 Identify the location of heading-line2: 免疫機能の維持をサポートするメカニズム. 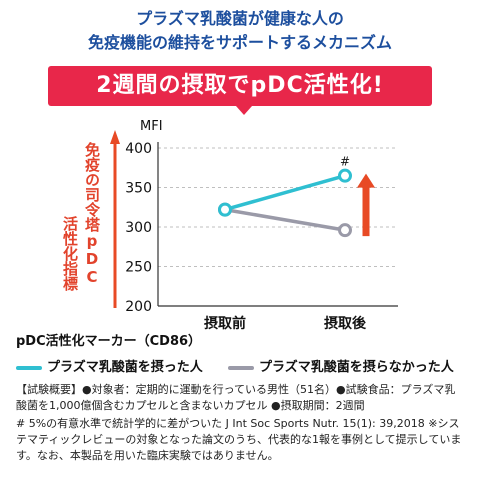
(239, 42).